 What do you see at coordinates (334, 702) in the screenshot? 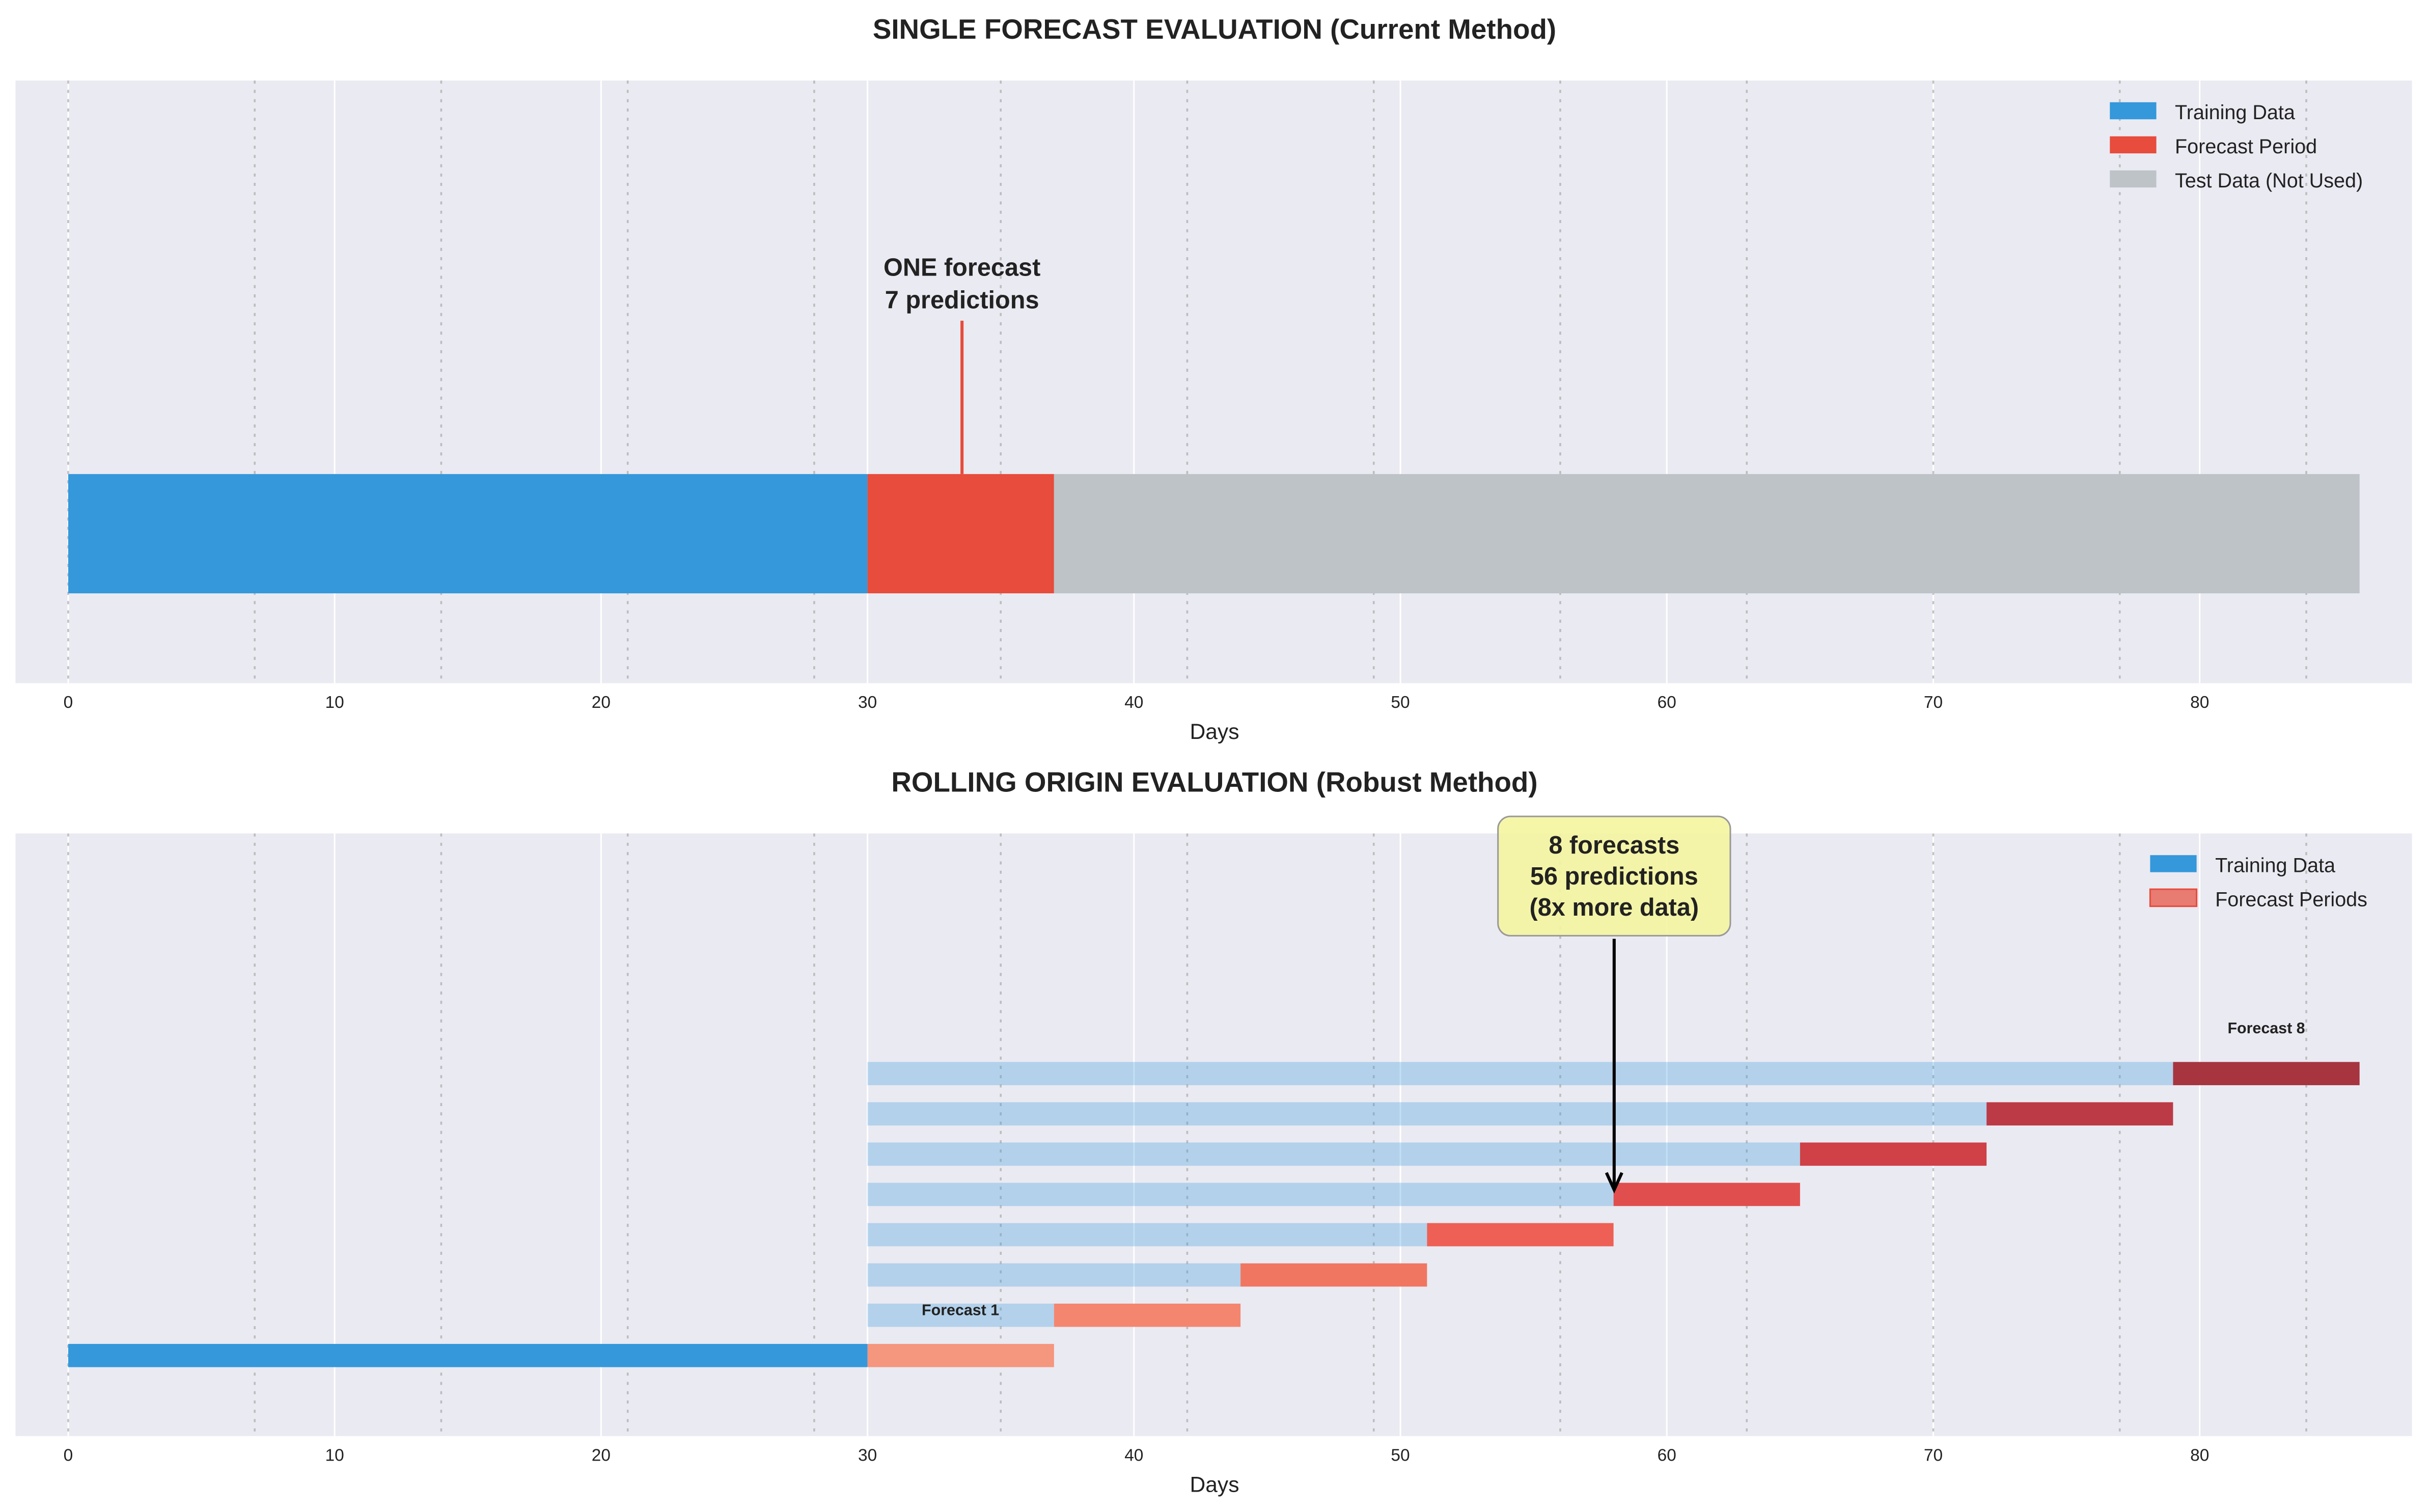
I see `top-x-tick-label: 10` at bounding box center [334, 702].